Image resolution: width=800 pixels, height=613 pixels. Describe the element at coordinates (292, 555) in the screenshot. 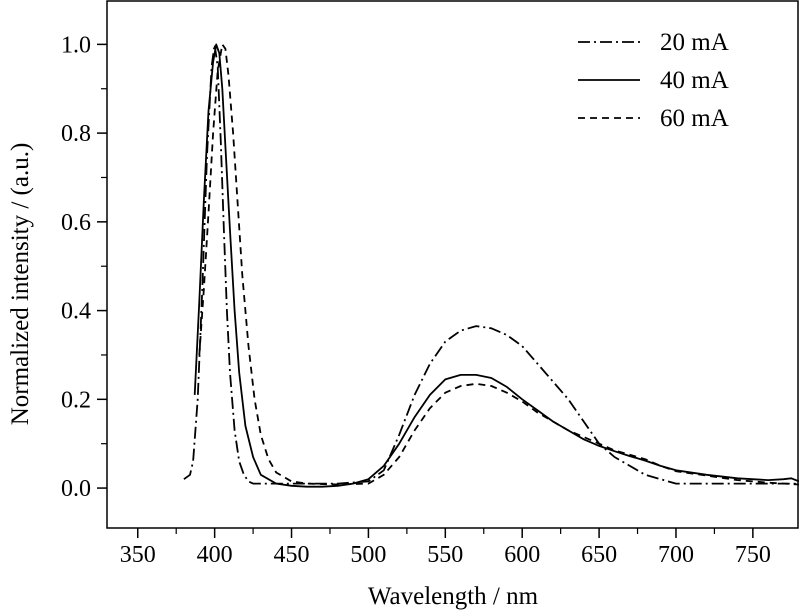

I see `x-tick-label: 450` at that location.